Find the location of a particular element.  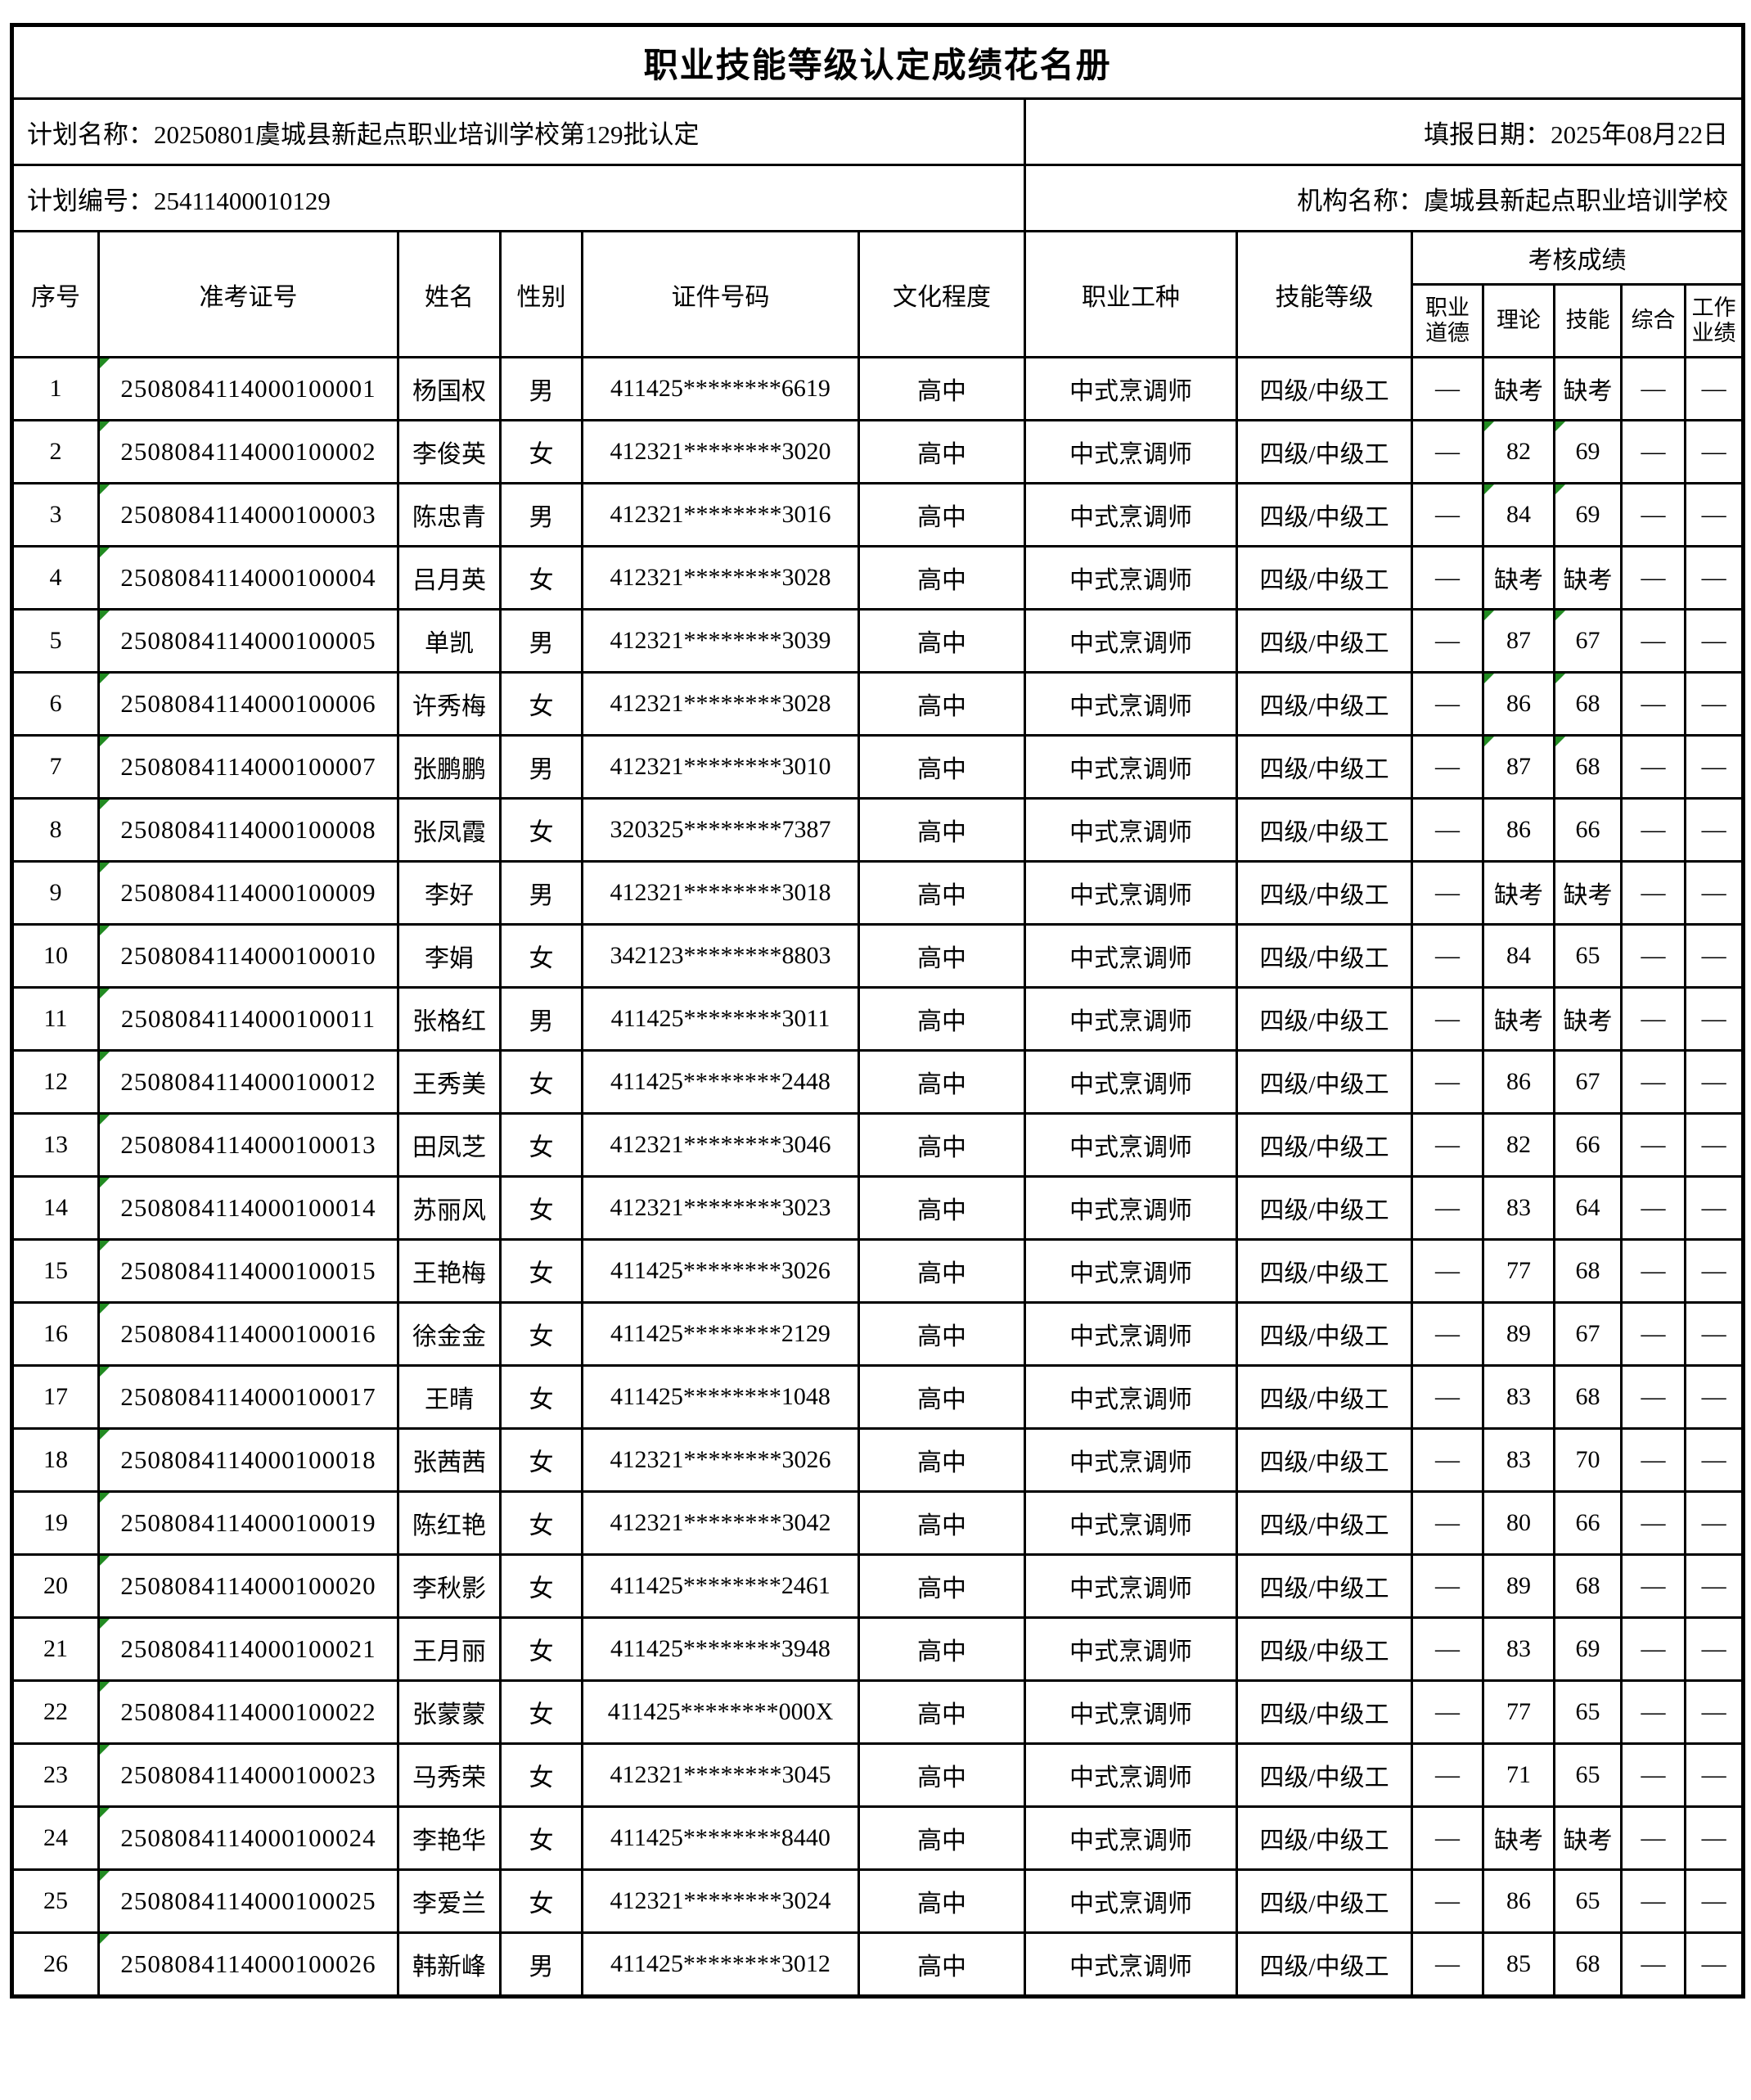

cell-ticket: 2508084114000100001 is located at coordinates (248, 388).